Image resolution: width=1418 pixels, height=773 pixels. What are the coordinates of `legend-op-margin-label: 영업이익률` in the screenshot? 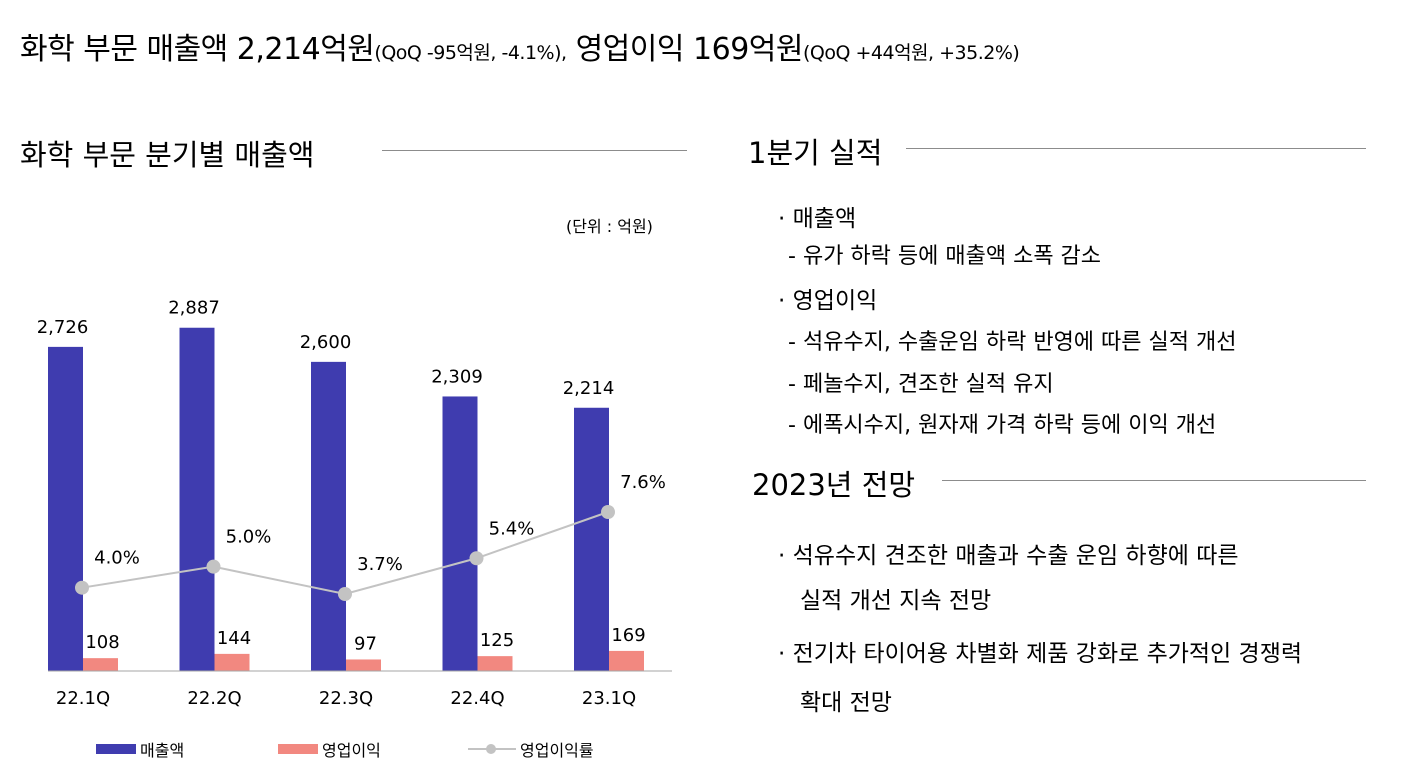 It's located at (557, 750).